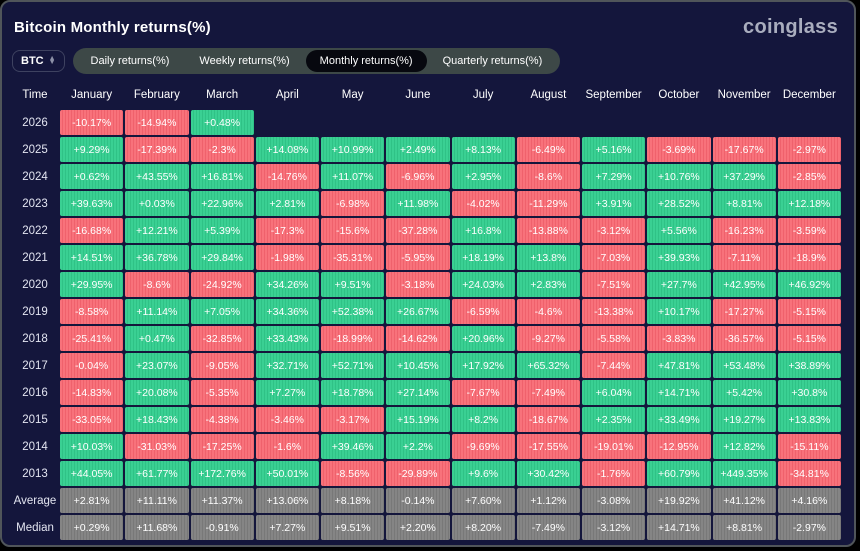 This screenshot has height=551, width=860. What do you see at coordinates (287, 149) in the screenshot?
I see `return-cell: +14.08%` at bounding box center [287, 149].